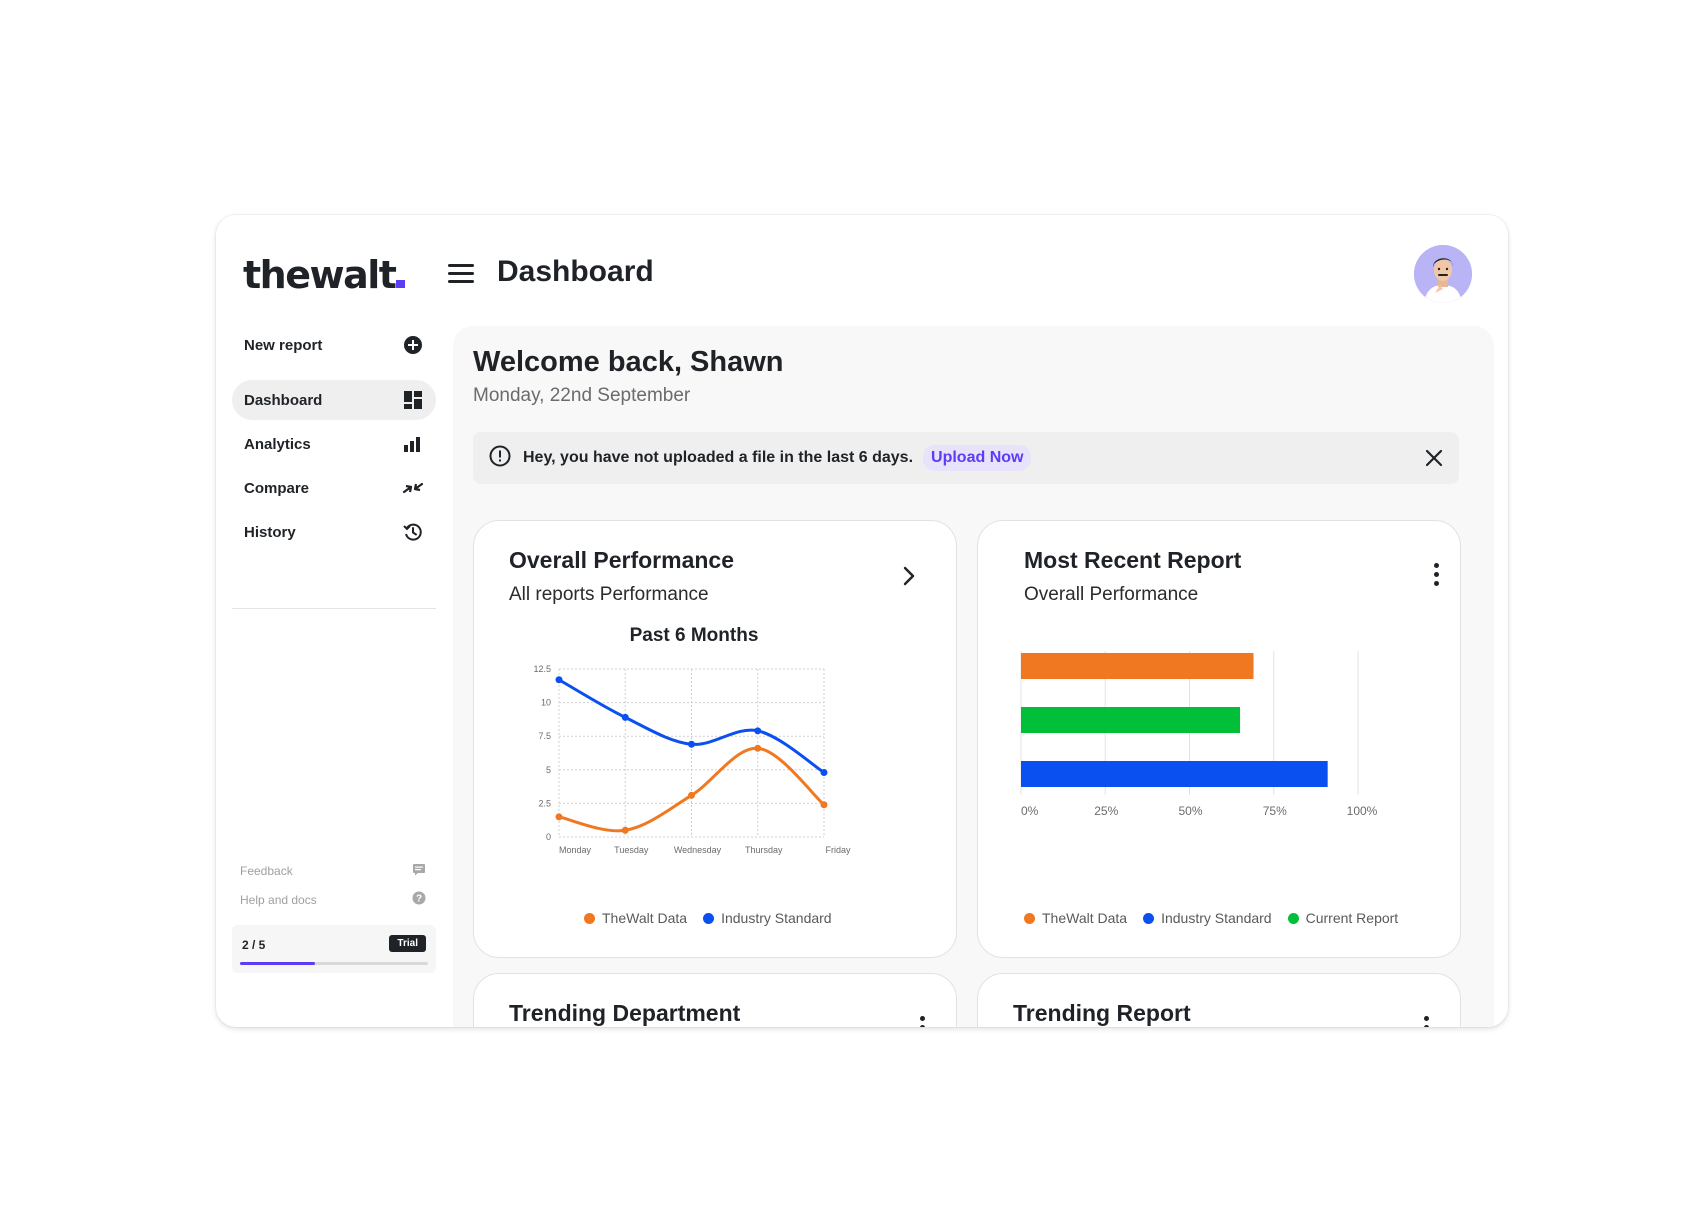 This screenshot has width=1707, height=1232. What do you see at coordinates (270, 532) in the screenshot?
I see `sidebar-item-label: History` at bounding box center [270, 532].